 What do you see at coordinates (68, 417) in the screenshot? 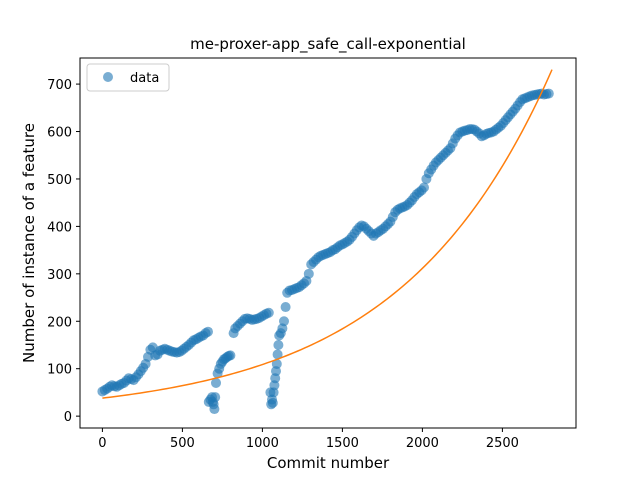
I see `y-tick-label-0: 0` at bounding box center [68, 417].